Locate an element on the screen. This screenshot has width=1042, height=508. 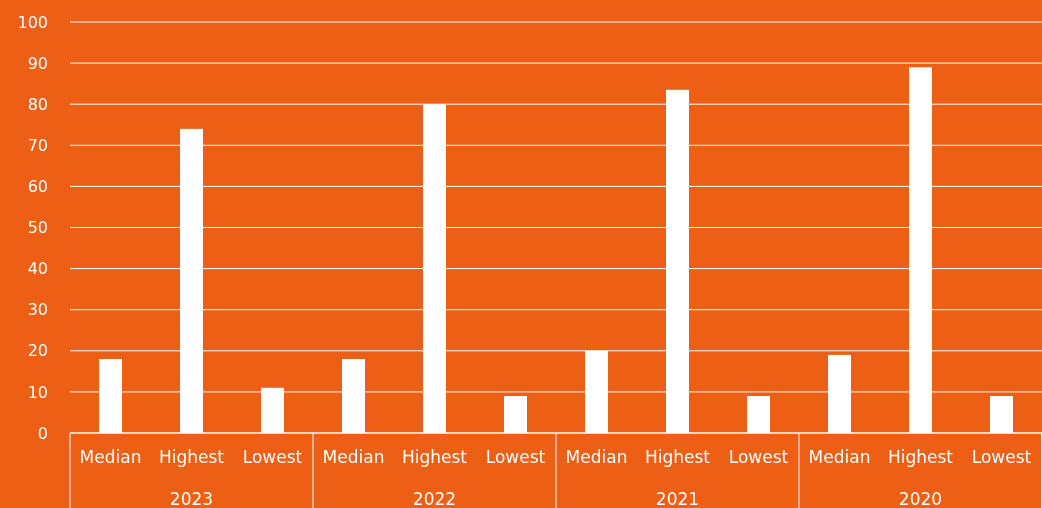
y-tick-label: 30 is located at coordinates (37, 310).